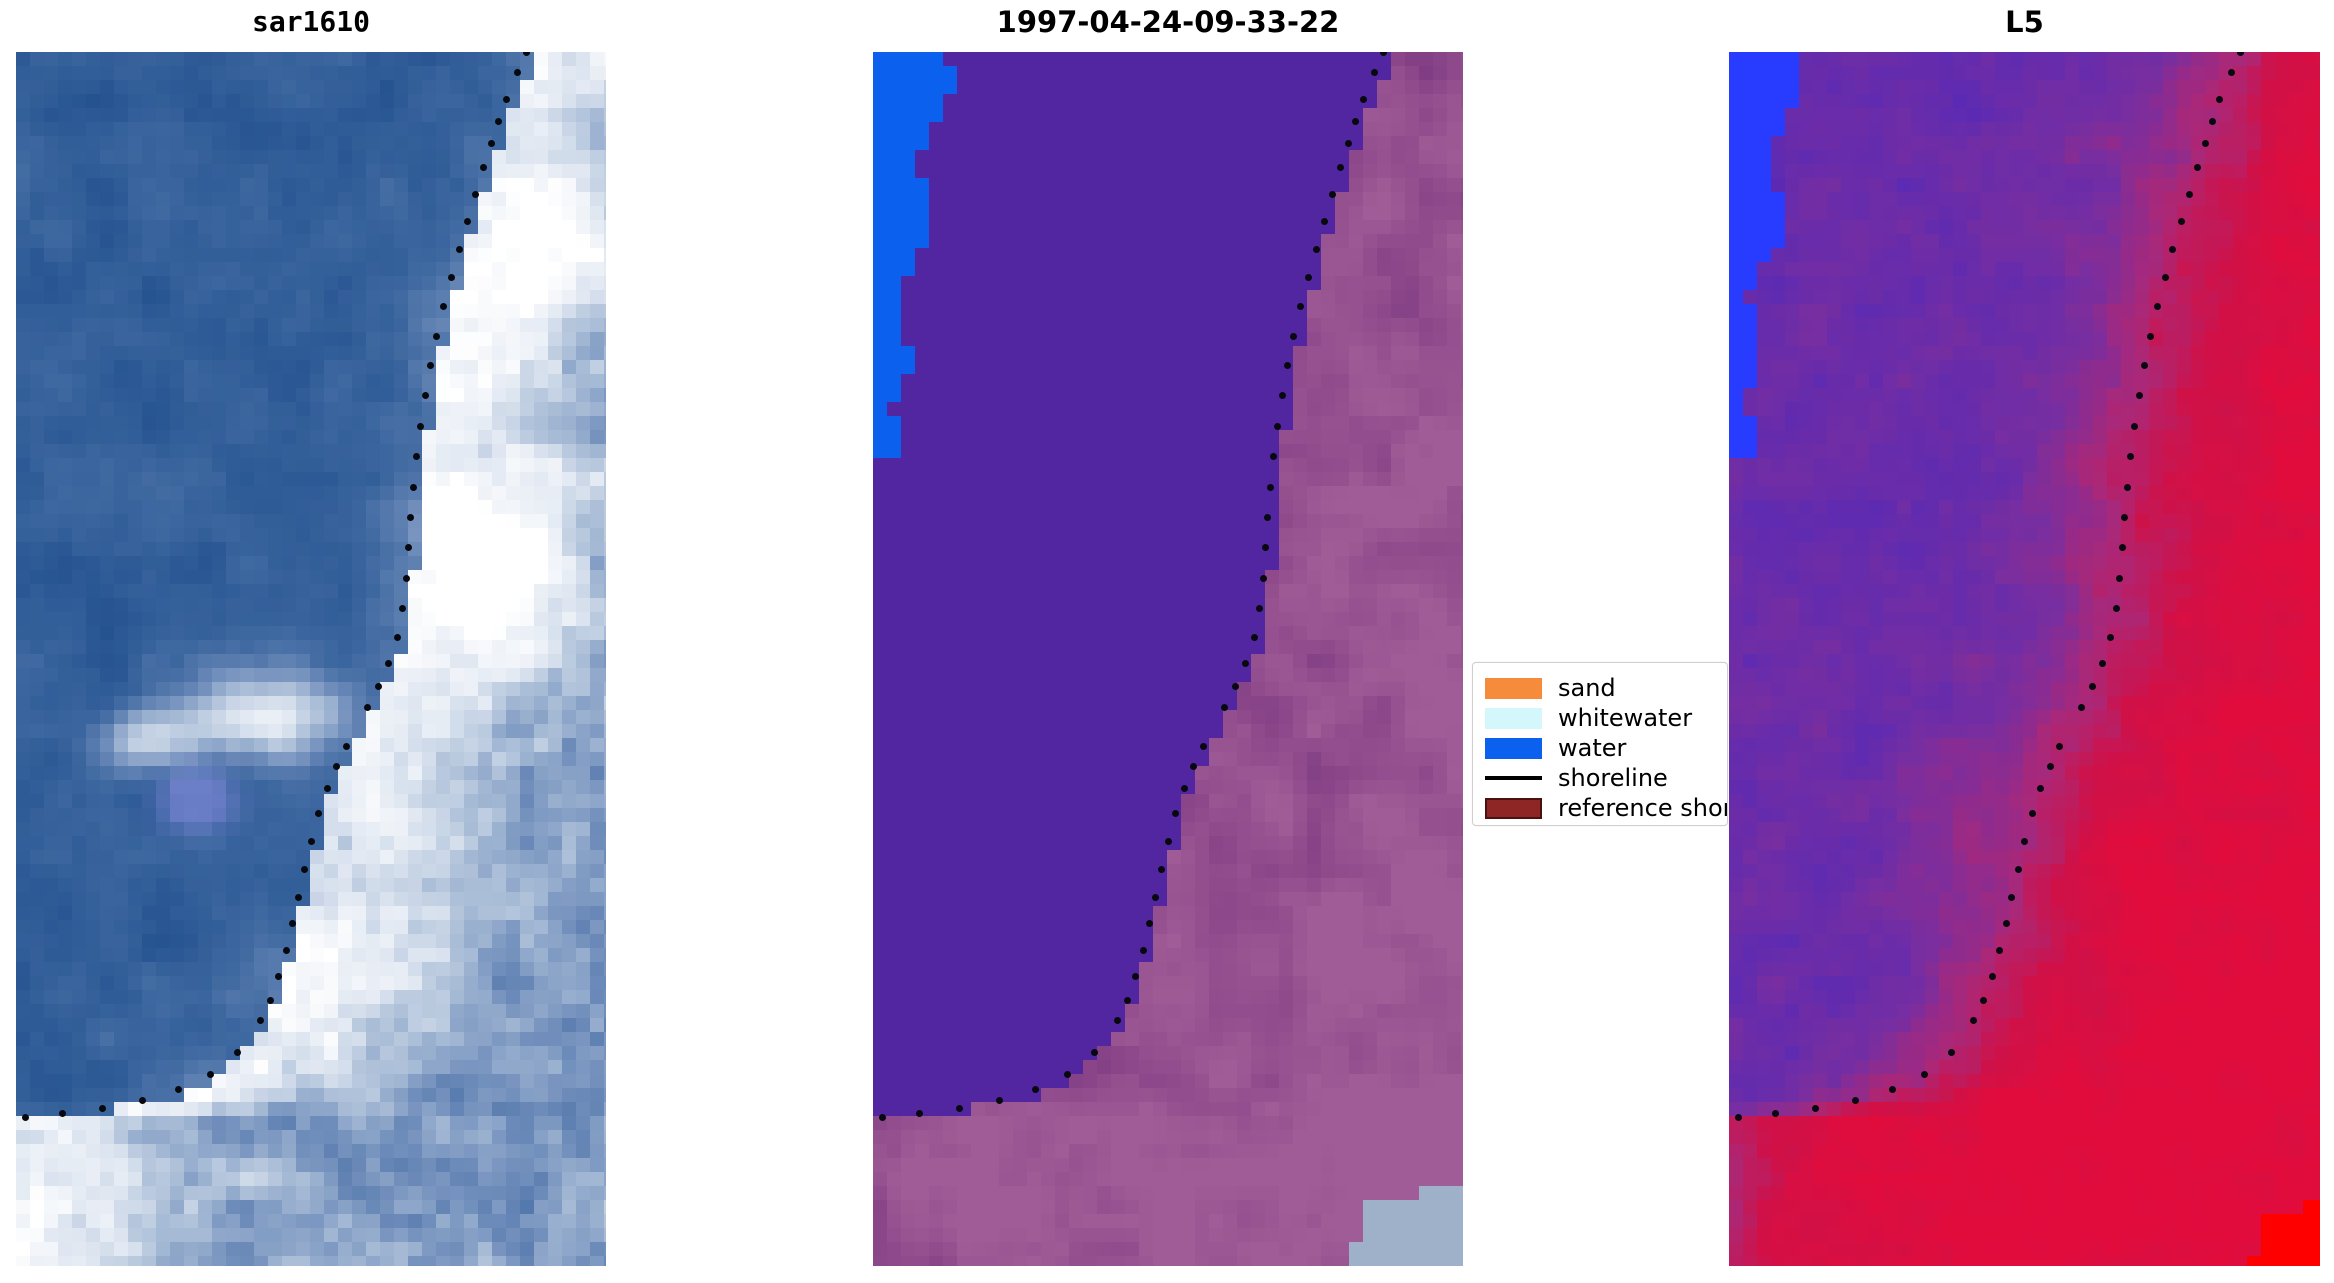 This screenshot has height=1283, width=2334. I want to click on legend-item-shoreline: shoreline, so click(1600, 778).